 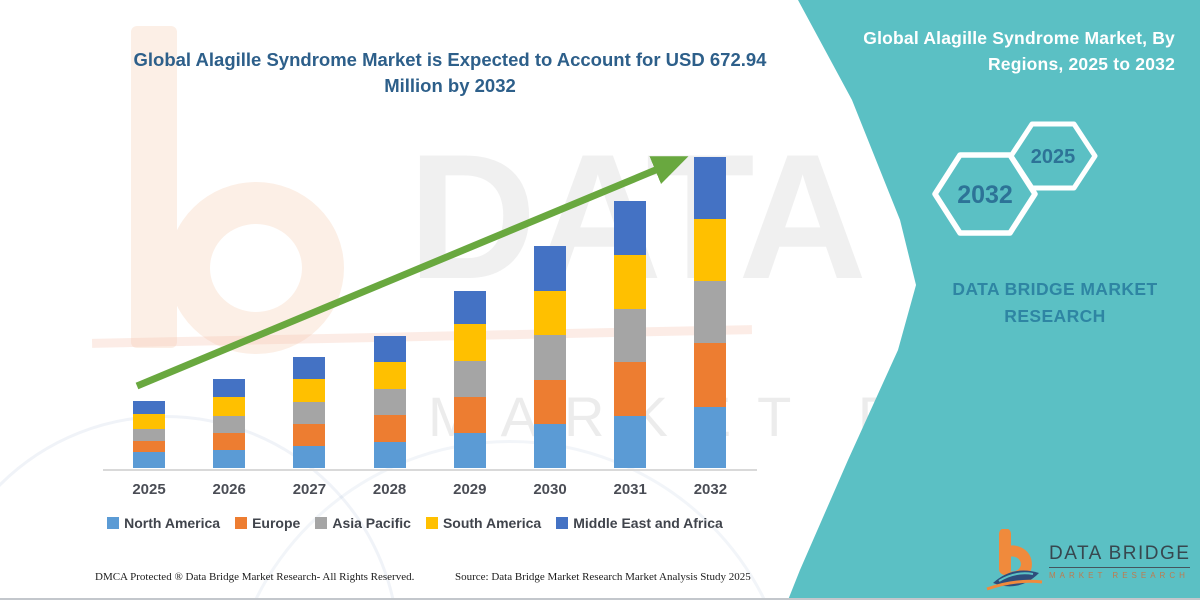 What do you see at coordinates (1053, 157) in the screenshot?
I see `hexagon-year-right: 2025` at bounding box center [1053, 157].